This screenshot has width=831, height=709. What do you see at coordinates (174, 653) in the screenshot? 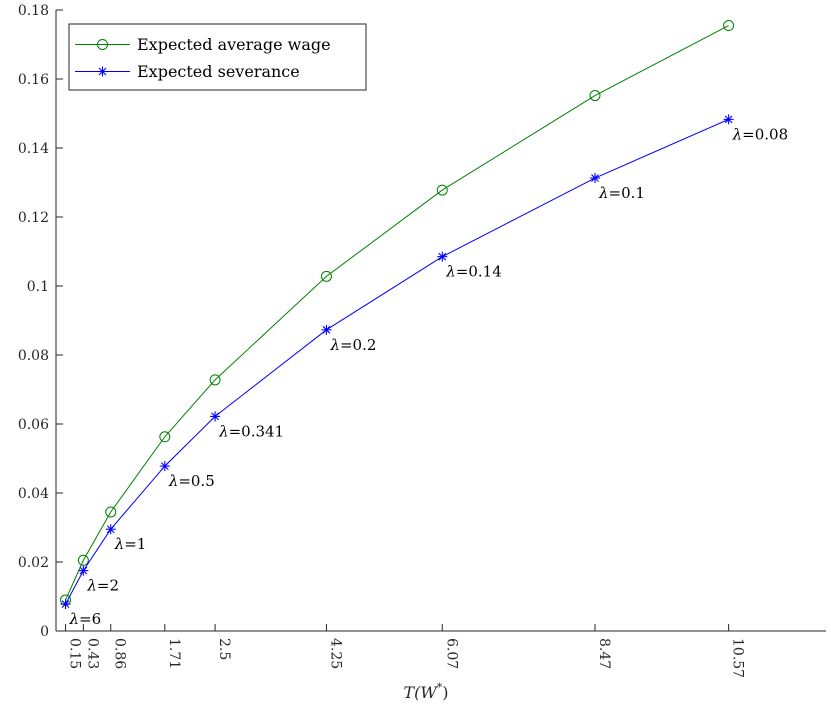
I see `x-tick-label: 1.71` at bounding box center [174, 653].